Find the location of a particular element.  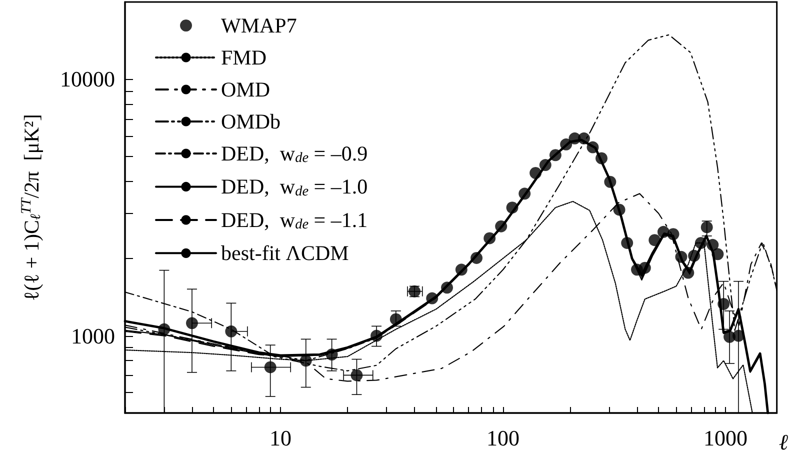

x-tick-label: 1000 is located at coordinates (726, 438).